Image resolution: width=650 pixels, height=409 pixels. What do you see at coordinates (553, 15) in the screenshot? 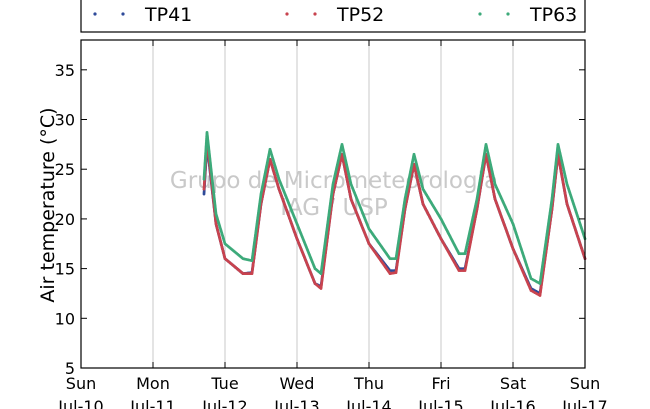
I see `legend-label: TP63` at bounding box center [553, 15].